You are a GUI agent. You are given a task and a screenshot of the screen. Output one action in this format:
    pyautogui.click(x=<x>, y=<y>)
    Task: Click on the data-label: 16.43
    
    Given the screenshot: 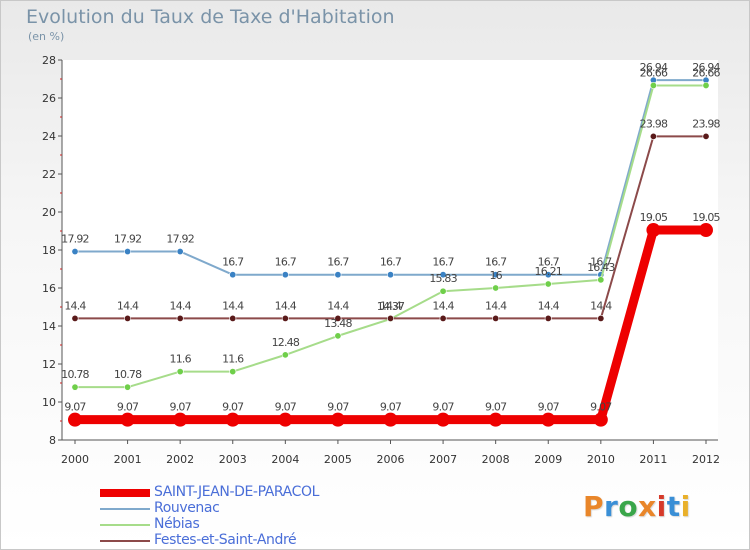 What is the action you would take?
    pyautogui.click(x=601, y=267)
    